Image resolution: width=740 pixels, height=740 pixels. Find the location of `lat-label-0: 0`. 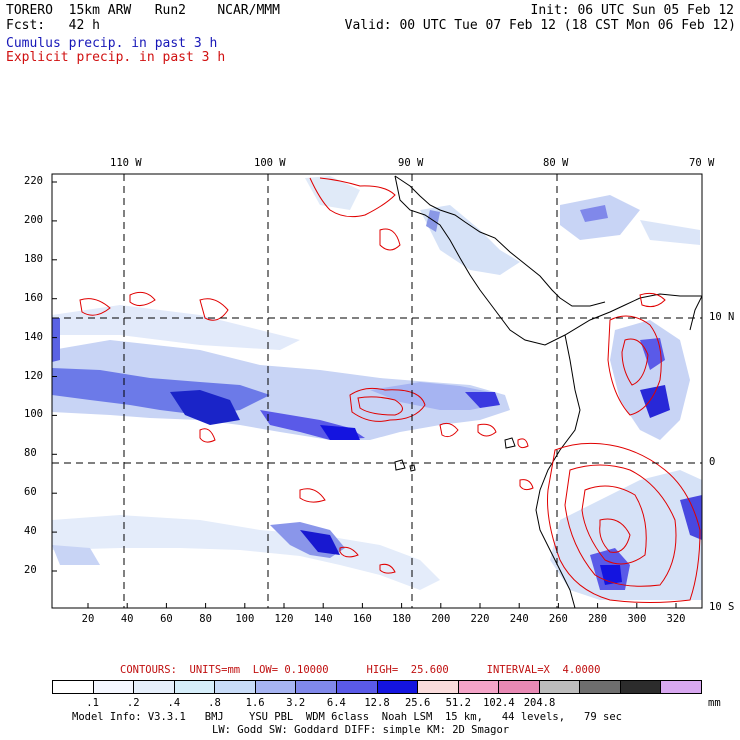

lat-label-0: 0 is located at coordinates (712, 462).